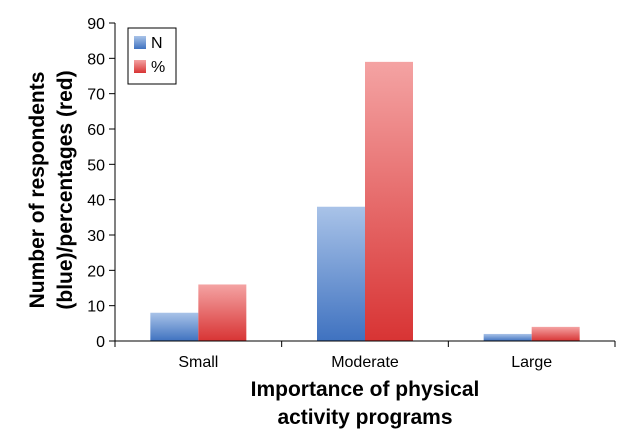  What do you see at coordinates (96, 236) in the screenshot?
I see `y-tick-label: 30` at bounding box center [96, 236].